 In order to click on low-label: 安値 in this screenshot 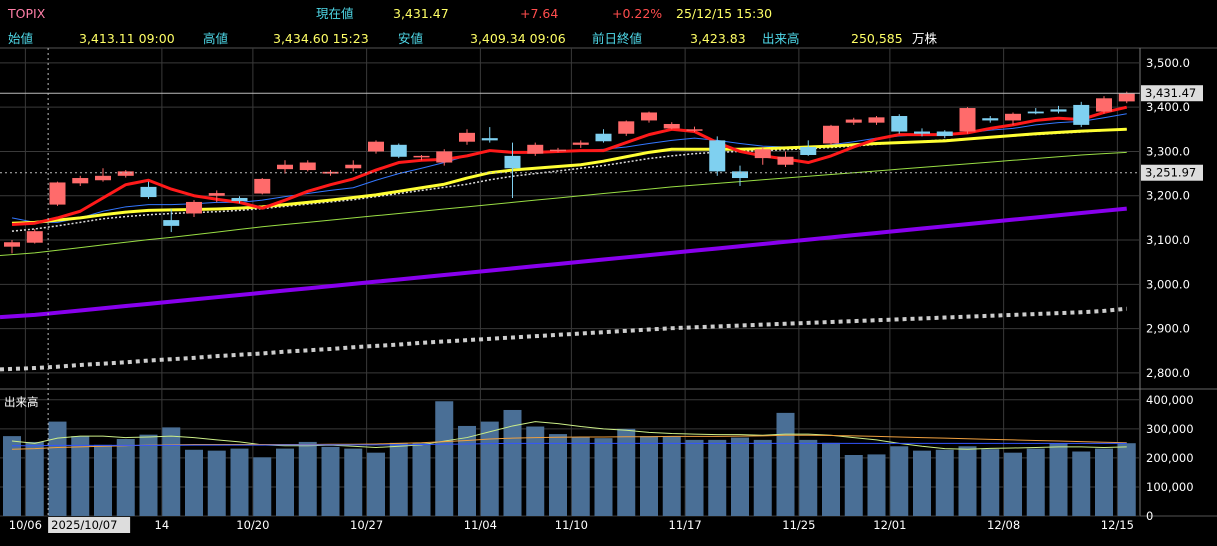, I will do `click(411, 38)`.